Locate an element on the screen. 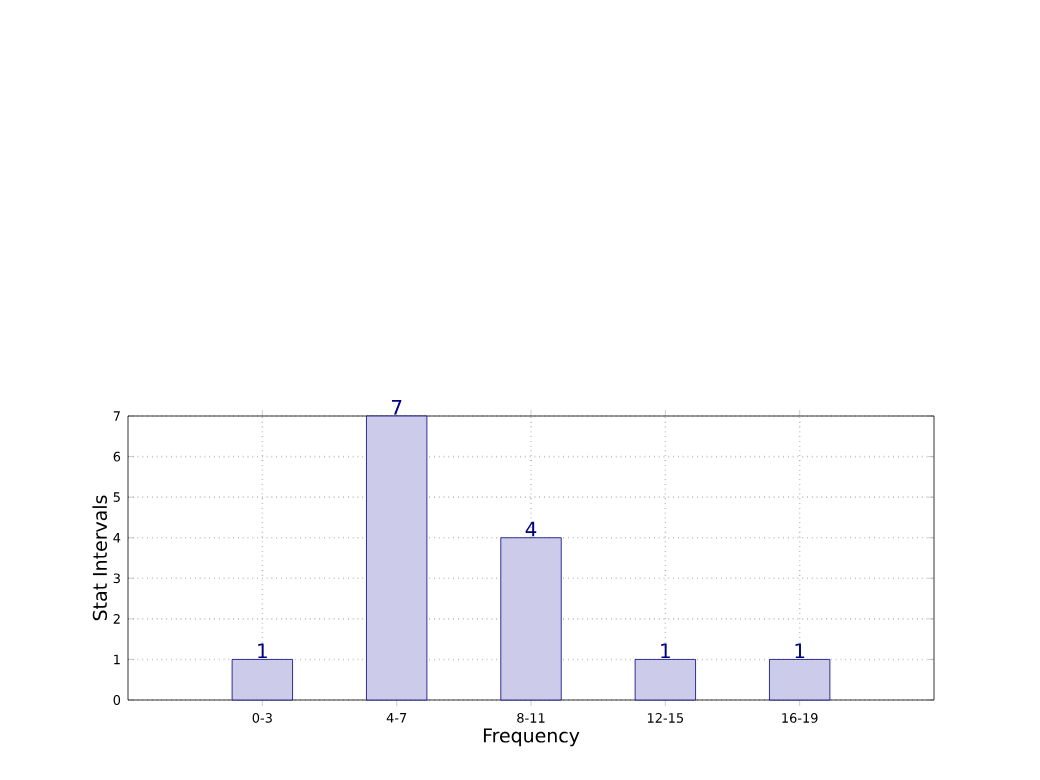 The height and width of the screenshot is (780, 1040). x-axis-title: Frequency is located at coordinates (531, 737).